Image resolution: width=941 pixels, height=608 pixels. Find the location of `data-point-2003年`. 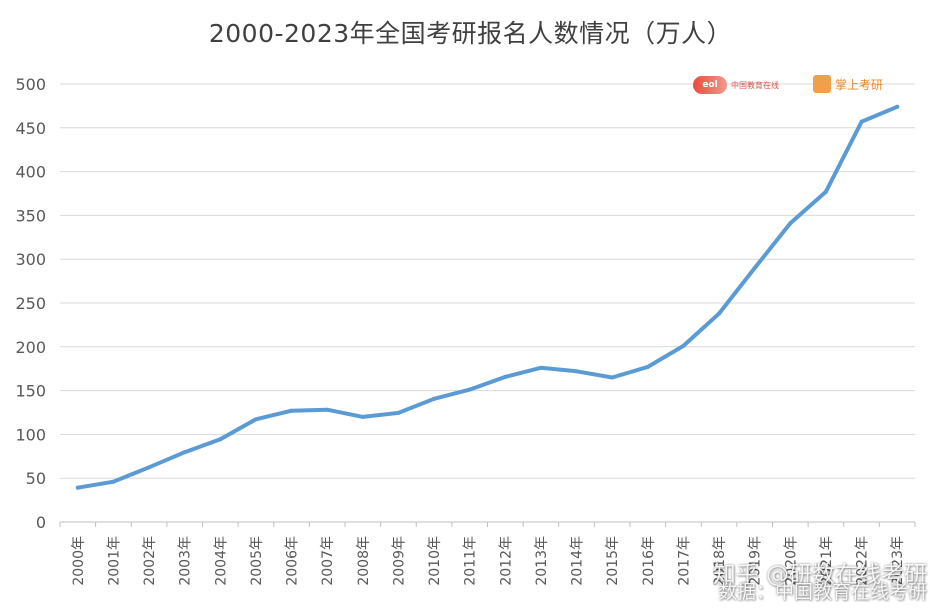

data-point-2003年 is located at coordinates (184, 452).